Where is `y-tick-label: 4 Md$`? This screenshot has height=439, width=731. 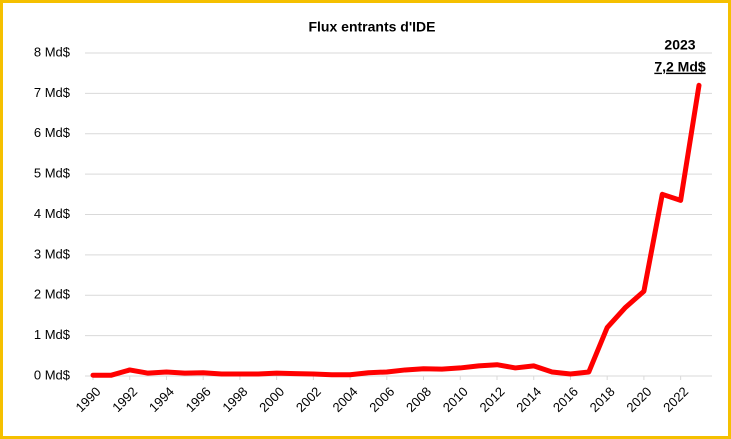
y-tick-label: 4 Md$ is located at coordinates (52, 213).